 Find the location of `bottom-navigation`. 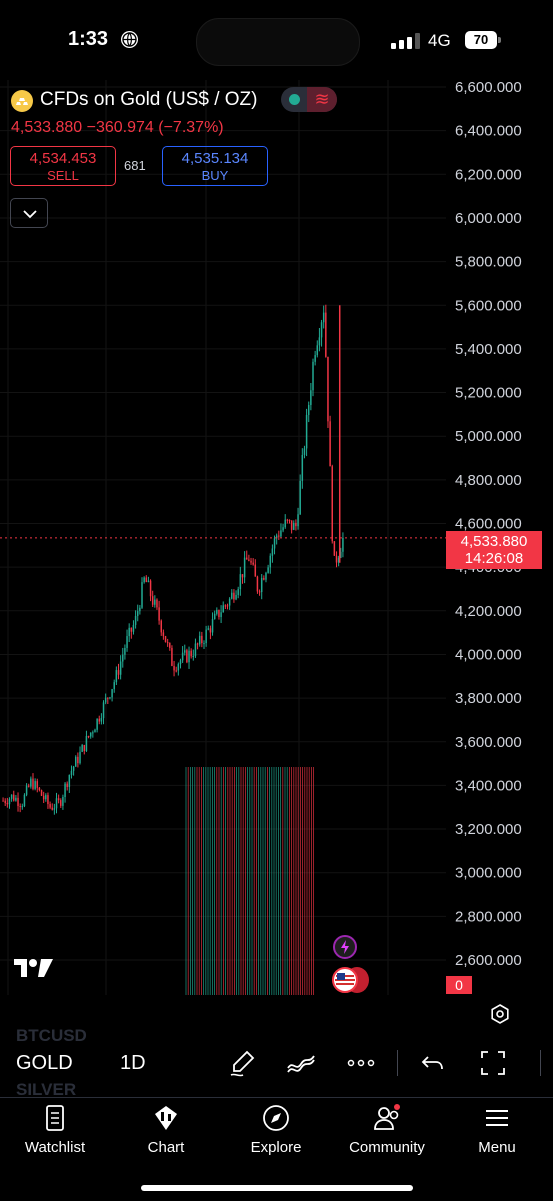

bottom-navigation is located at coordinates (276, 1149).